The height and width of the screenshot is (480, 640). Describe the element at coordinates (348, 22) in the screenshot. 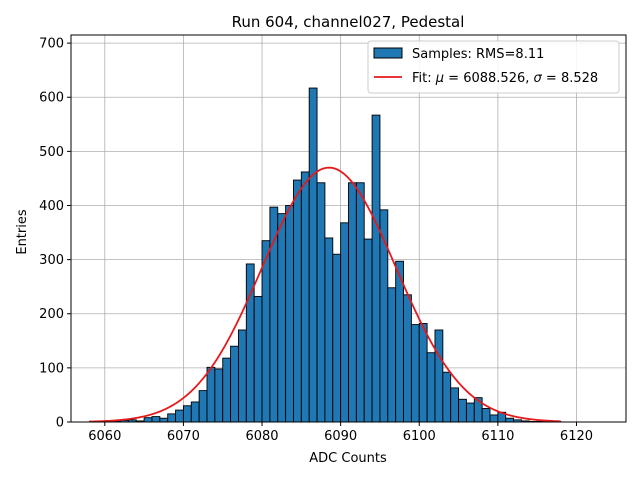

I see `chart-title: Run 604, channel027, Pedestal` at that location.